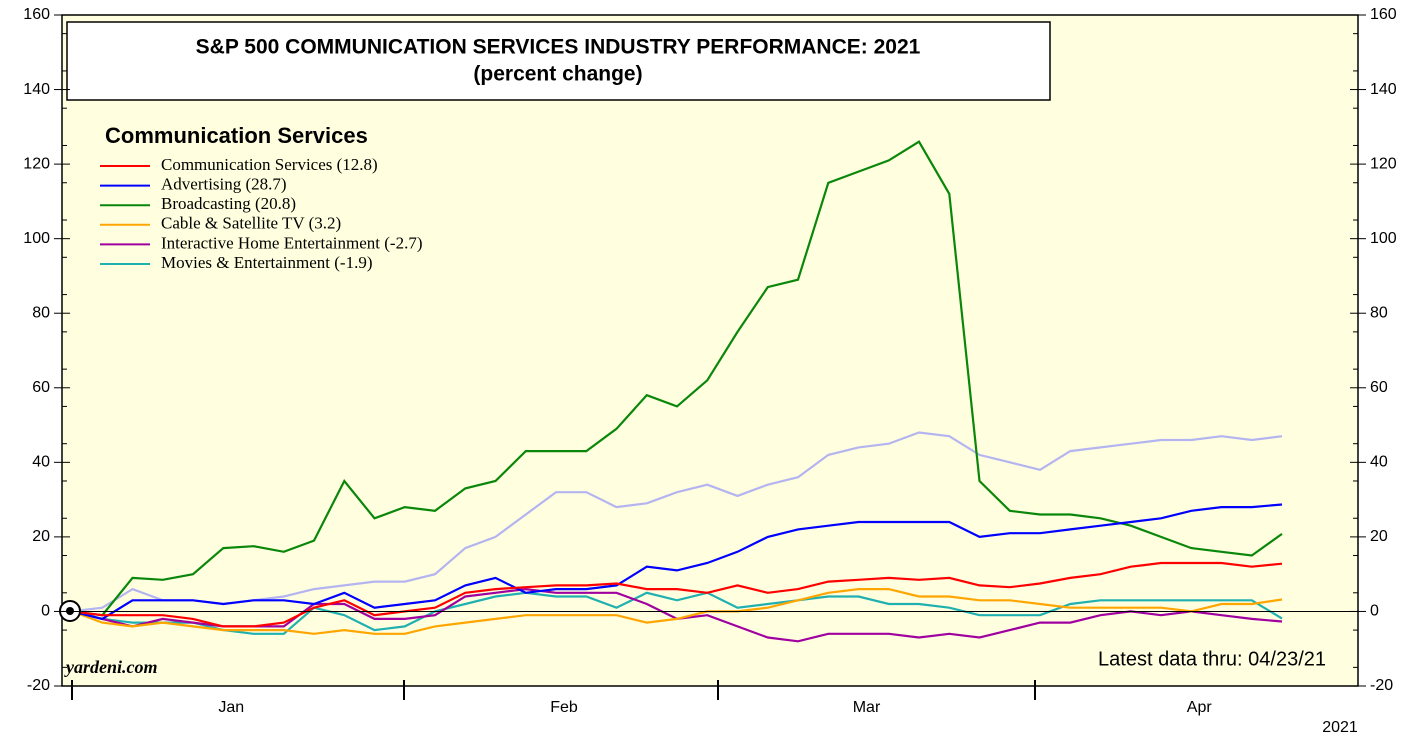 The image size is (1426, 742). I want to click on title-box, so click(558, 61).